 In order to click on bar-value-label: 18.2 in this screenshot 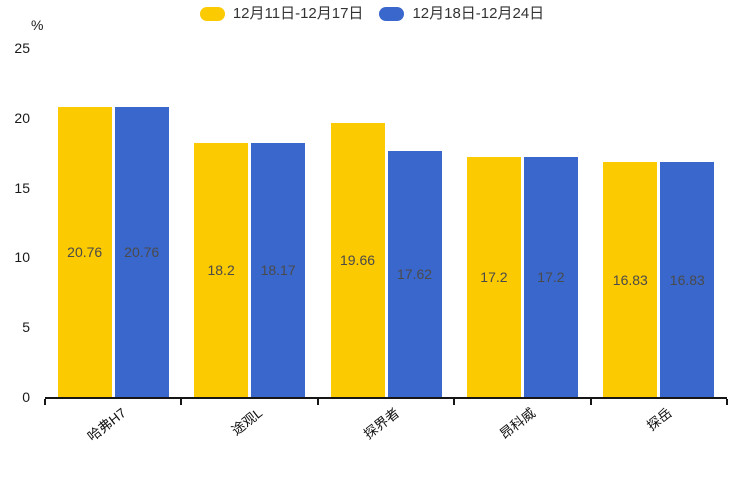, I will do `click(221, 269)`.